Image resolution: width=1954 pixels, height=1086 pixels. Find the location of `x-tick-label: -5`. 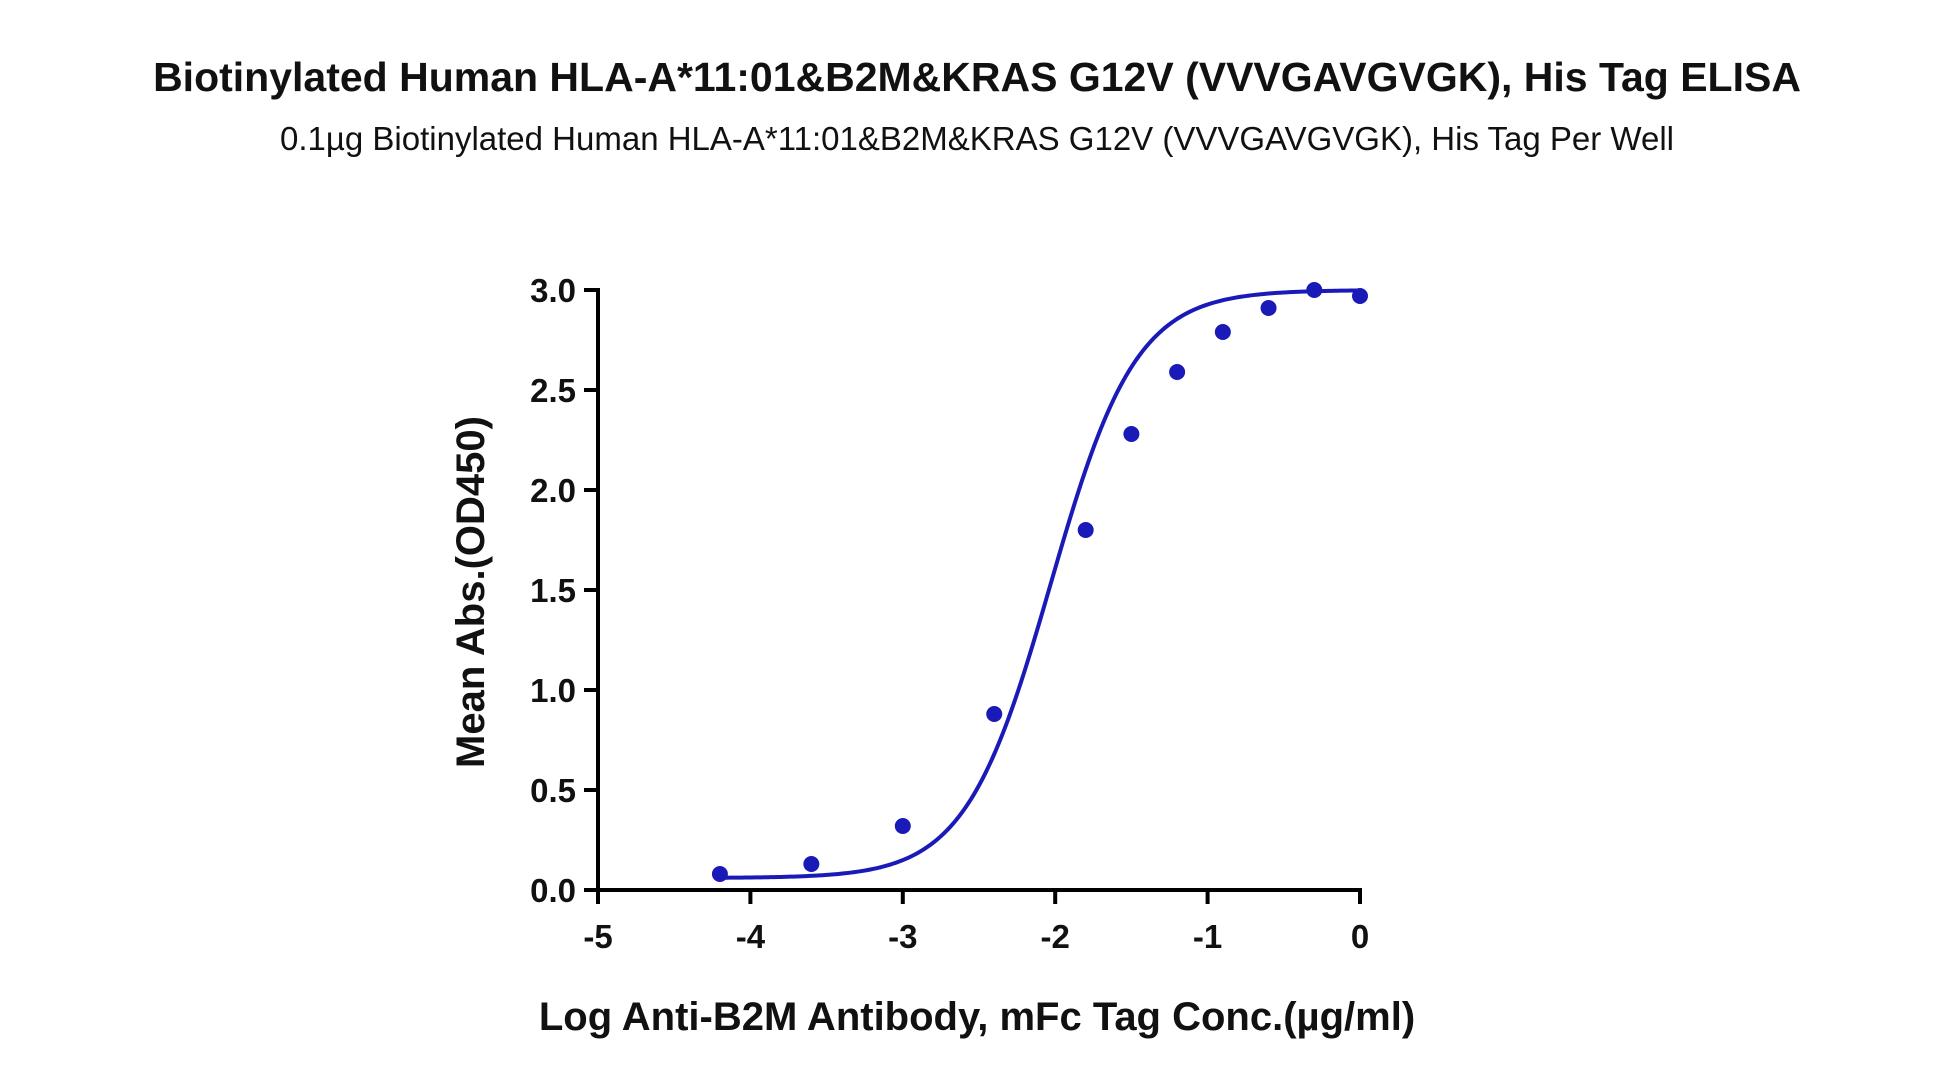

x-tick-label: -5 is located at coordinates (597, 936).